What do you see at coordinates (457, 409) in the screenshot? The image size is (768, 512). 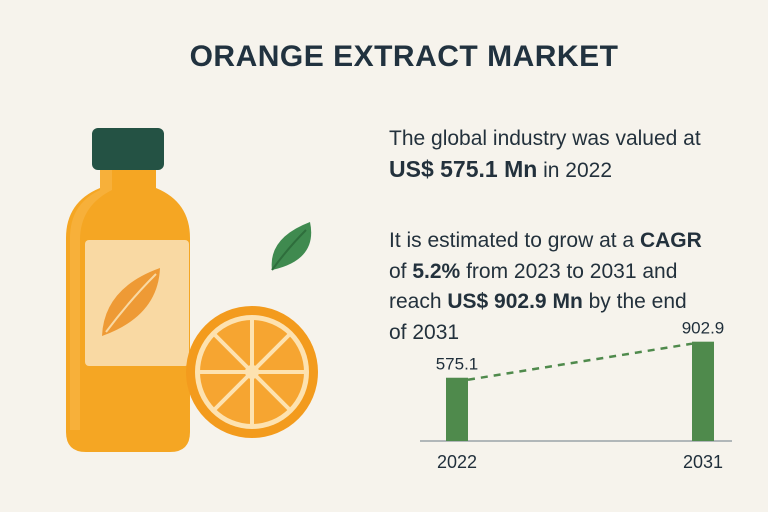 I see `bar-2022` at bounding box center [457, 409].